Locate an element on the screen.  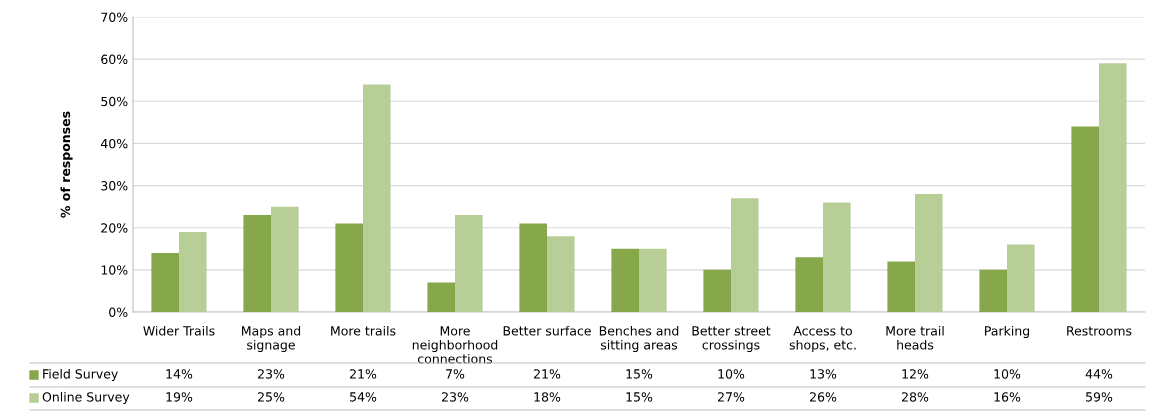
data-label: 54% is located at coordinates (363, 397).